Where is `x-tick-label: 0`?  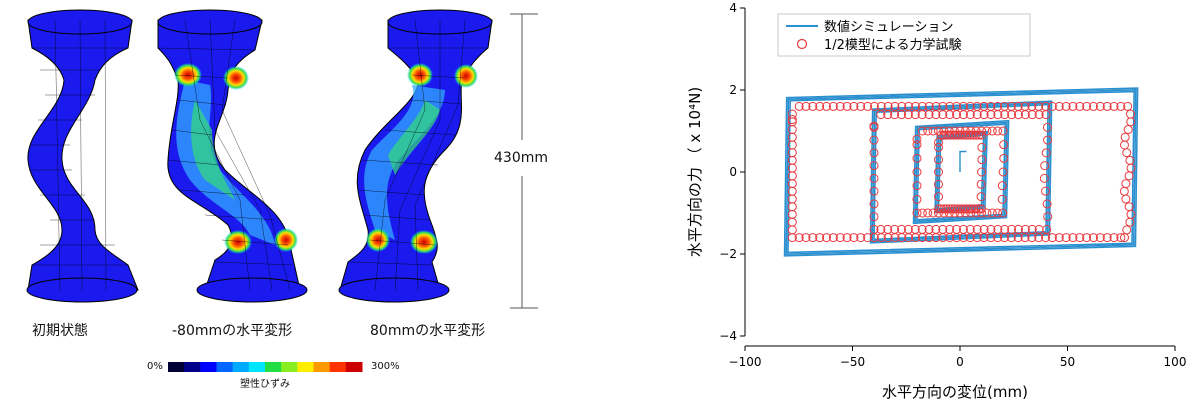 x-tick-label: 0 is located at coordinates (960, 362).